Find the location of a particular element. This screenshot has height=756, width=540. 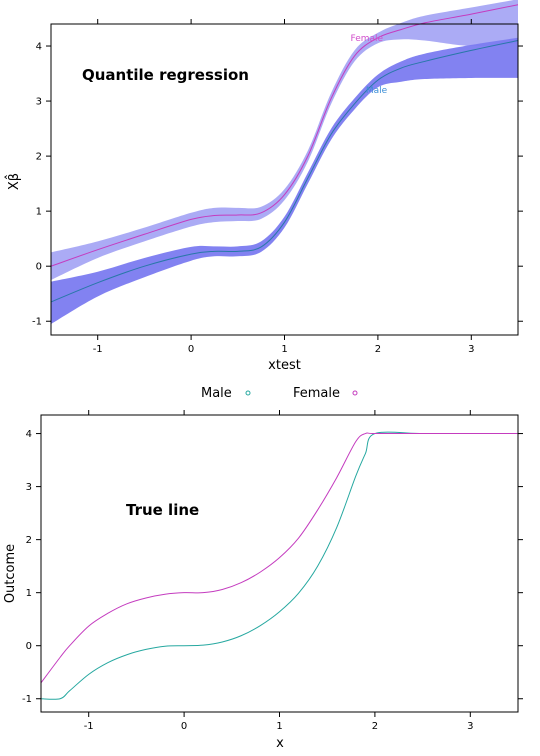

panel-title: Quantile regression is located at coordinates (165, 75).